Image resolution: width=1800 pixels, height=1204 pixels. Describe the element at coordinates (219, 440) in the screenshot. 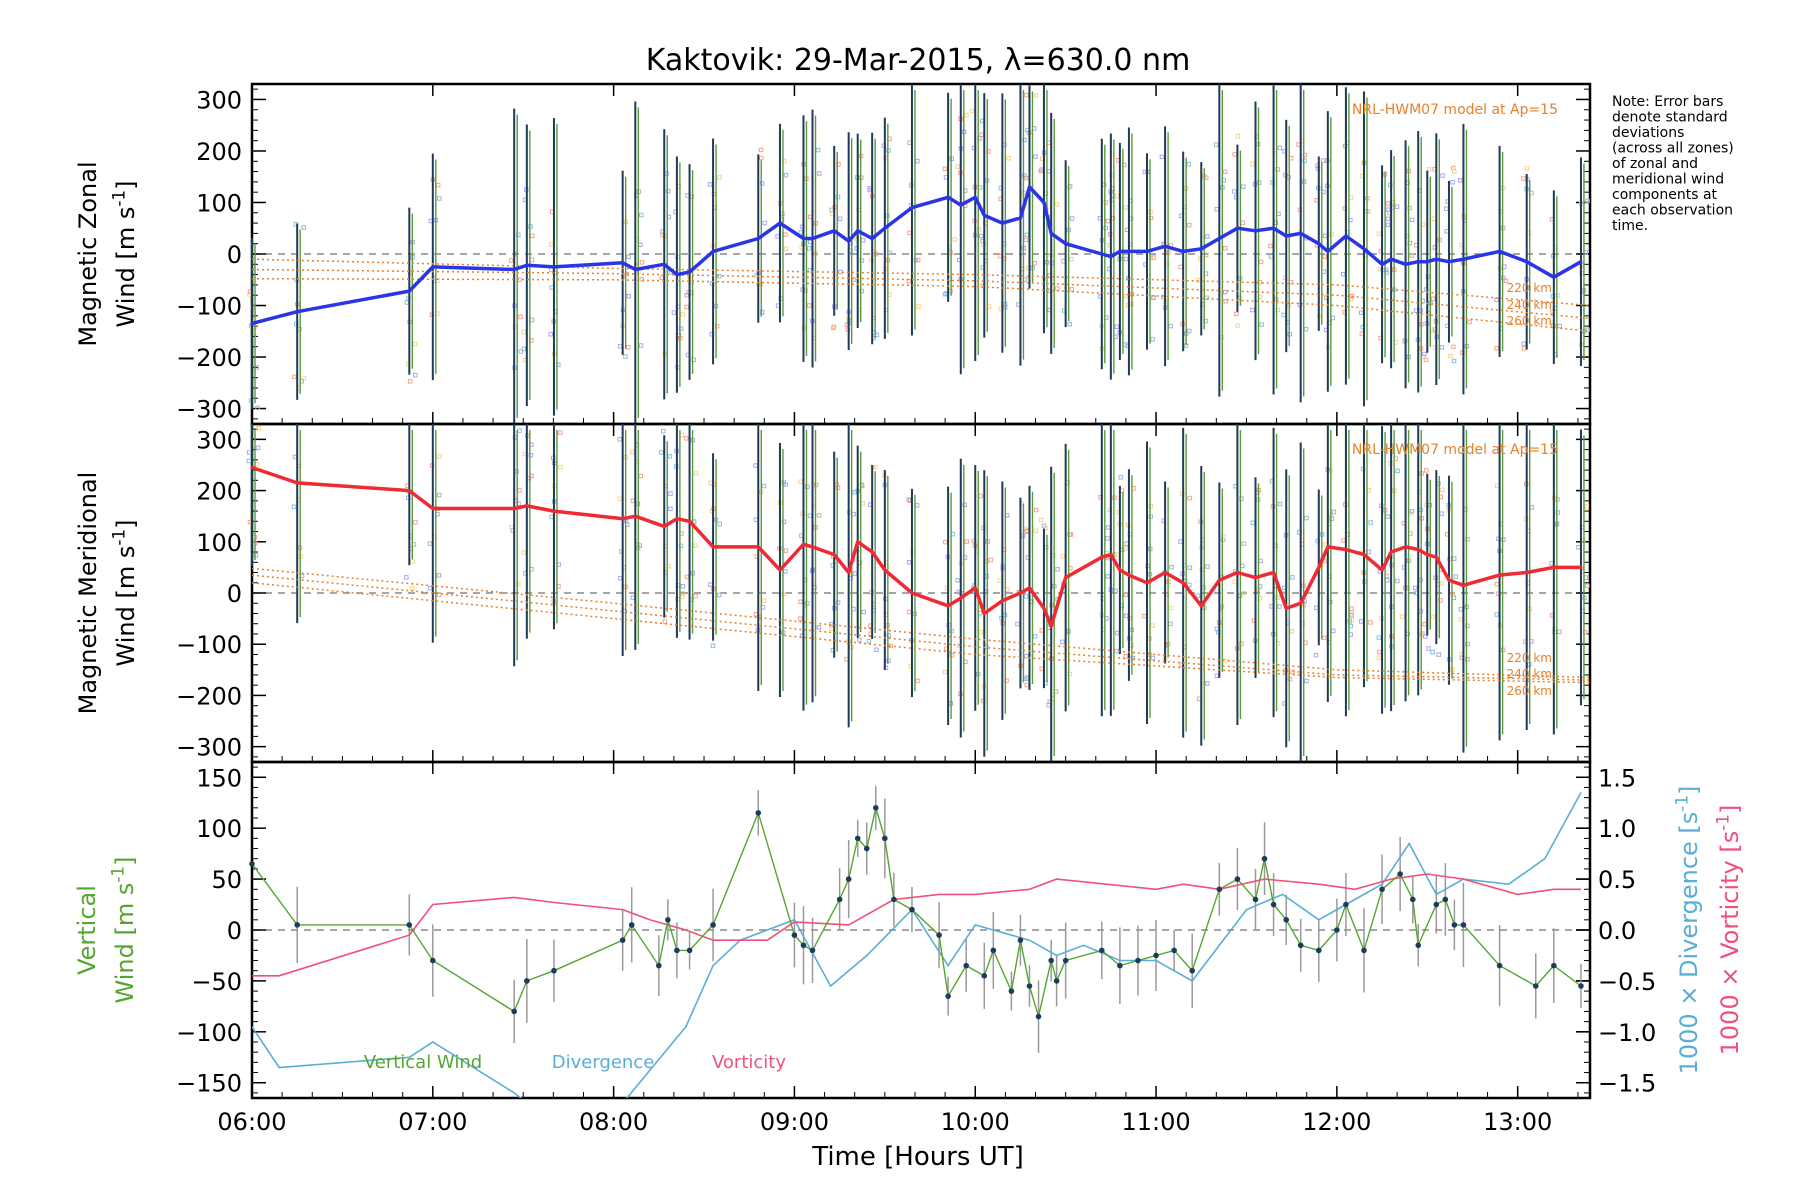

I see `y-tick-label: 300` at that location.